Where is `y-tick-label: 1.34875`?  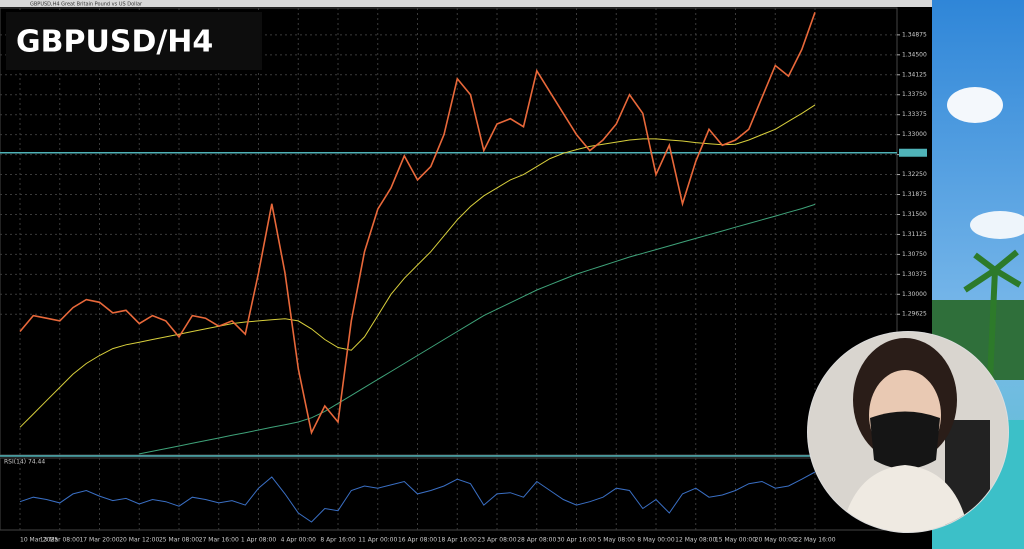 y-tick-label: 1.34875 is located at coordinates (914, 34).